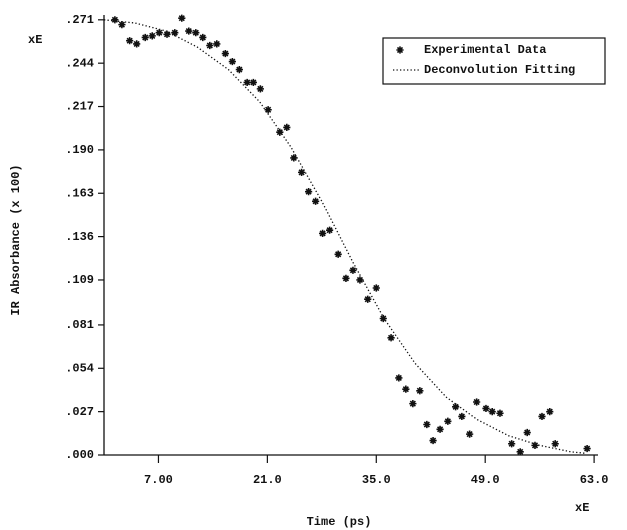 This screenshot has width=627, height=530. Describe the element at coordinates (400, 50) in the screenshot. I see `legend-swatch` at that location.